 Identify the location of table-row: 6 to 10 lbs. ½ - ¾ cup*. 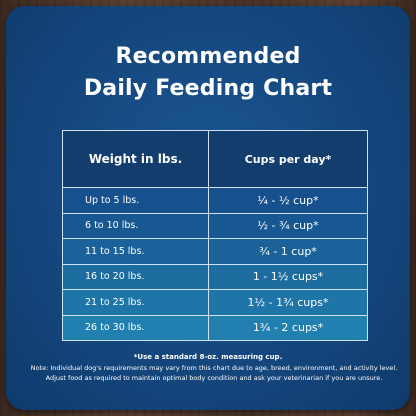
(215, 225).